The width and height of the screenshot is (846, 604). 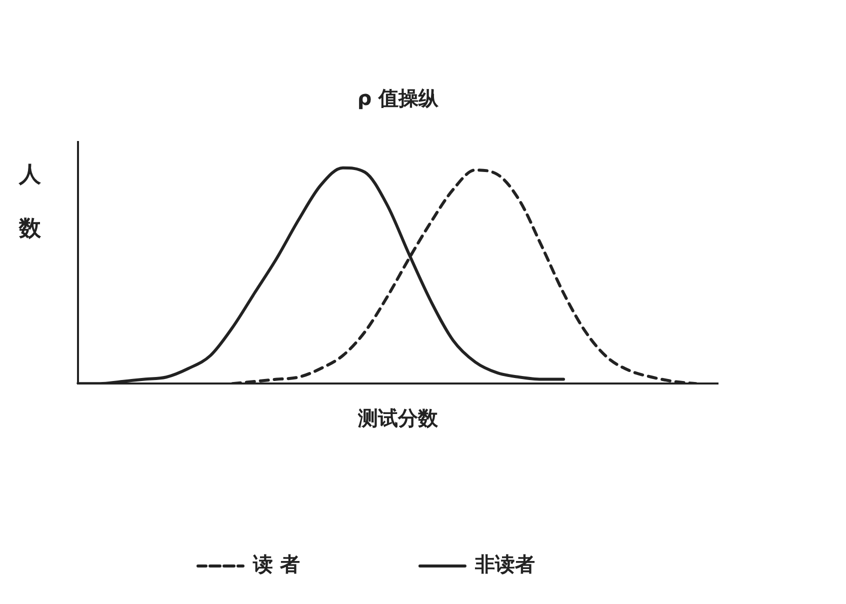 I want to click on legend-label: 读 者, so click(x=276, y=564).